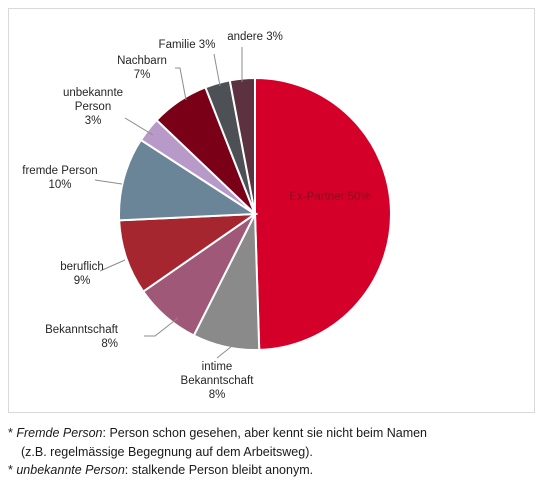 The height and width of the screenshot is (493, 543). I want to click on footnote-term: Fremde Person, so click(59, 433).